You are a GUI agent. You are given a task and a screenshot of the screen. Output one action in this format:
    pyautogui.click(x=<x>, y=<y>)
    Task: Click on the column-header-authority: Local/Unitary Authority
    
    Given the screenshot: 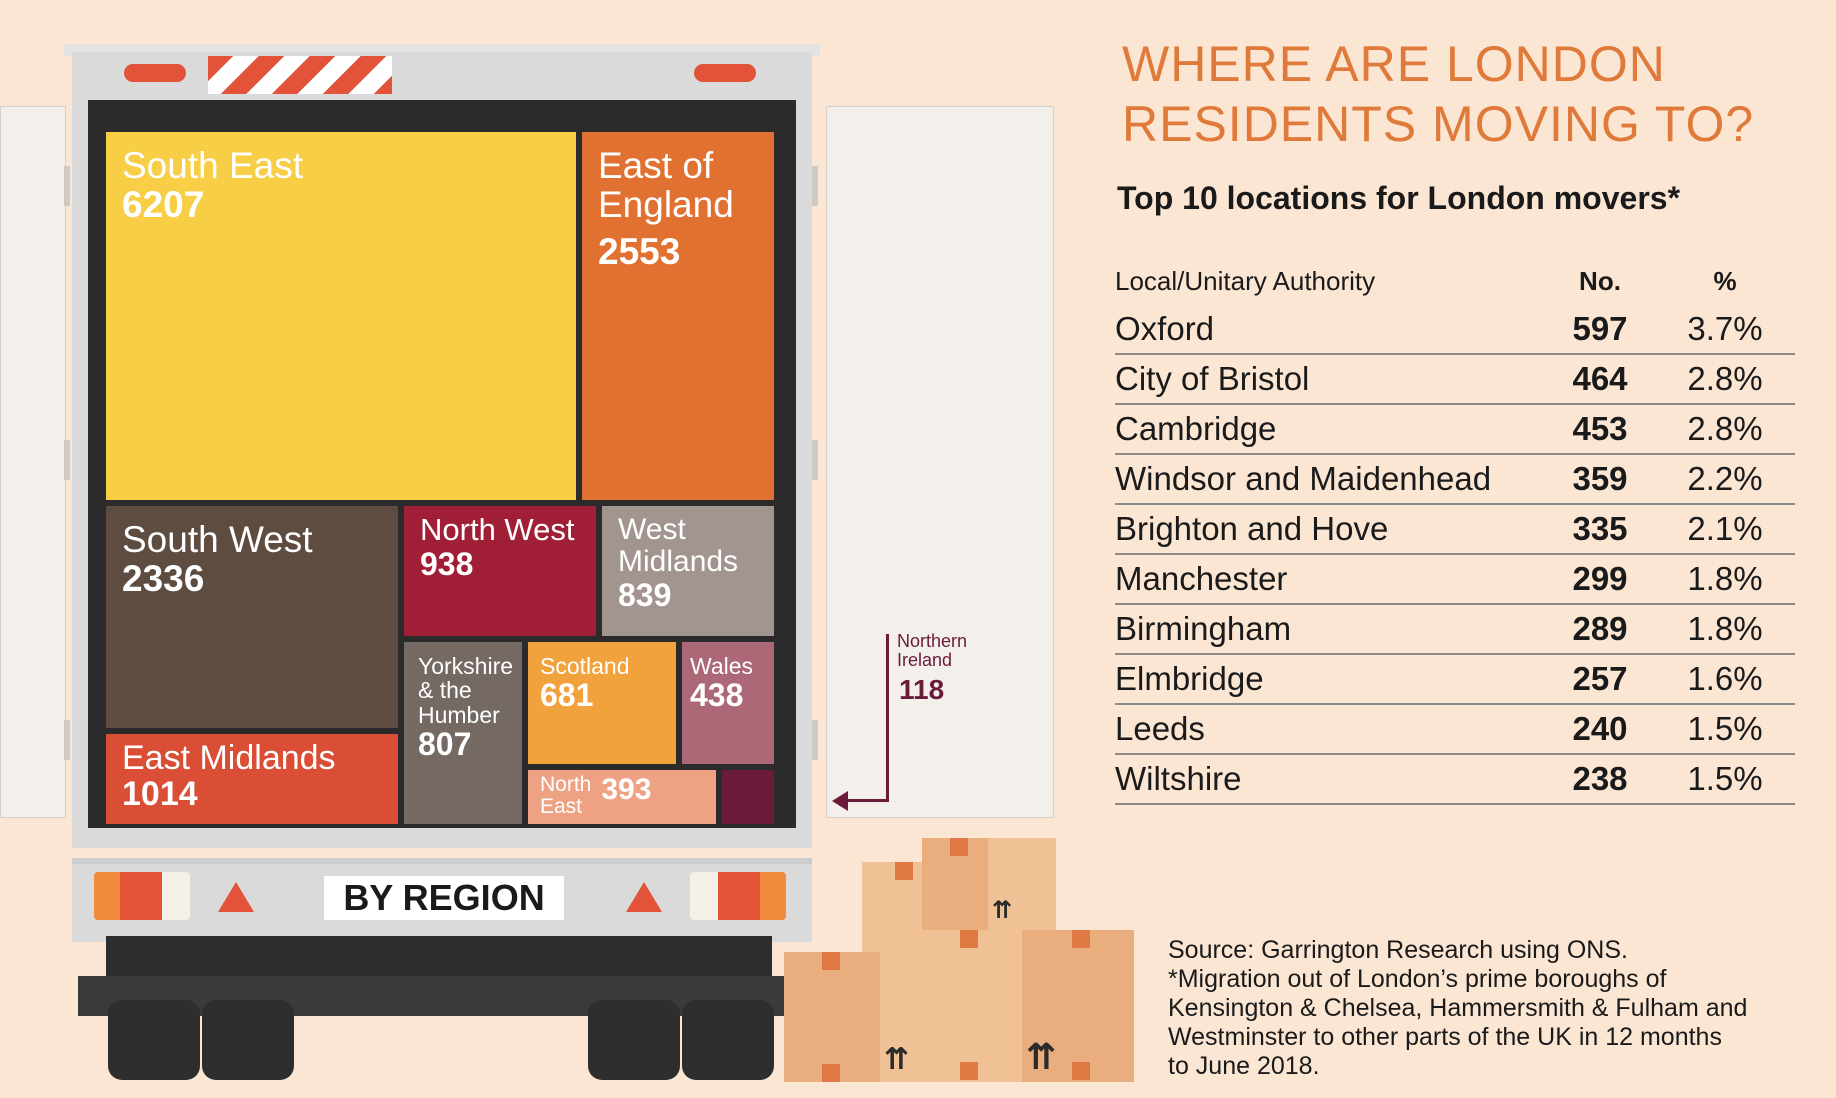 What is the action you would take?
    pyautogui.click(x=1245, y=281)
    